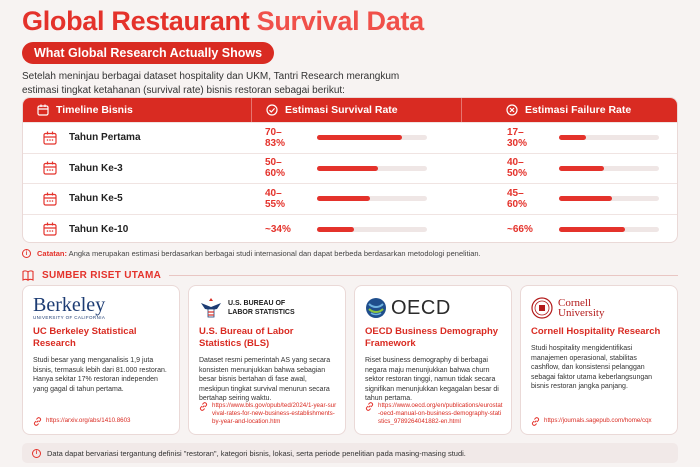  I want to click on failure-value: ~66%, so click(520, 229).